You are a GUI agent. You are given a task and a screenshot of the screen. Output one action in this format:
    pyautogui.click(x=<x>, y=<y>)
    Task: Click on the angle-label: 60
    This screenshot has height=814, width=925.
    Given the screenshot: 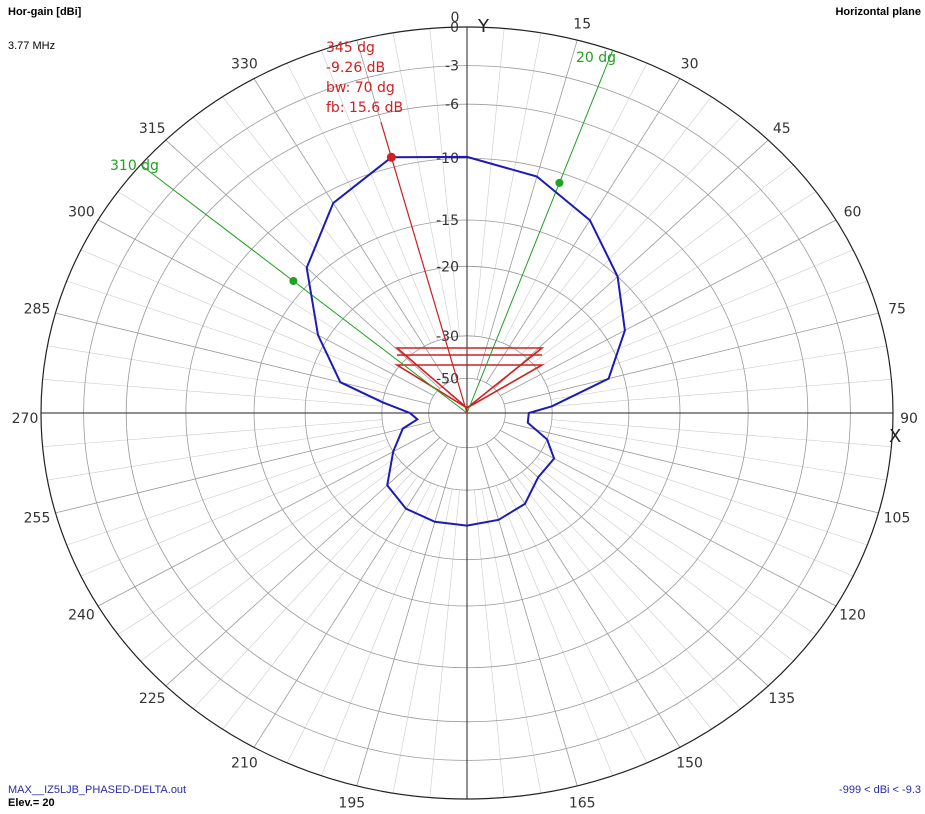 What is the action you would take?
    pyautogui.click(x=853, y=212)
    